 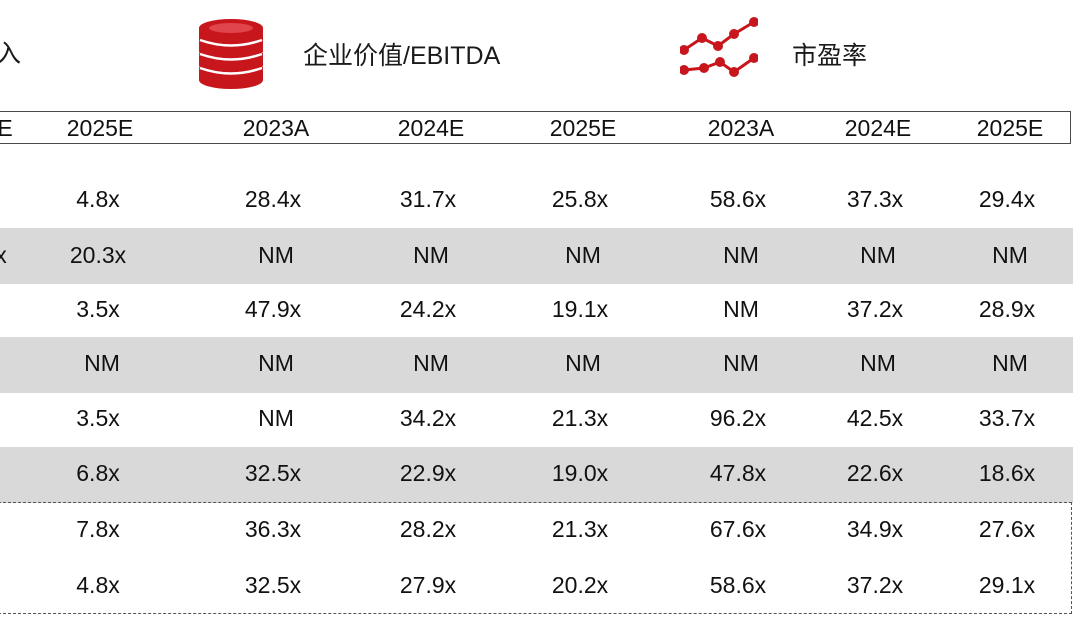 I want to click on table-cell: 47.8x, so click(x=738, y=473).